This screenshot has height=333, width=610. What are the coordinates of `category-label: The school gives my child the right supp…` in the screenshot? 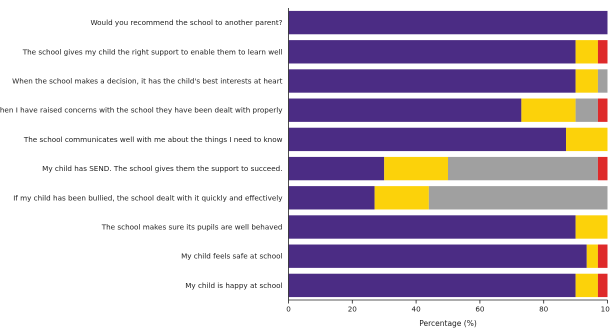 It's located at (152, 51).